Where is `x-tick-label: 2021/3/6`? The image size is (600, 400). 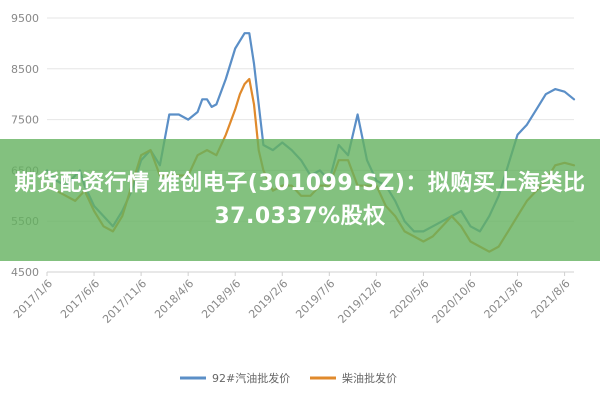 x-tick-label: 2021/3/6 is located at coordinates (504, 299).